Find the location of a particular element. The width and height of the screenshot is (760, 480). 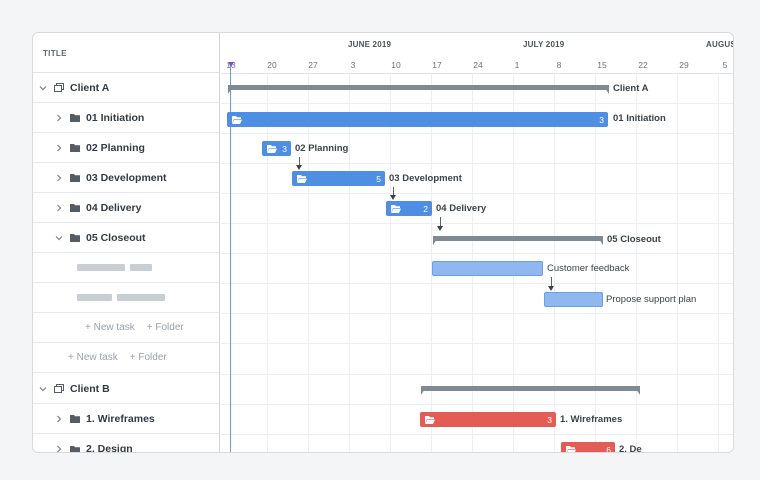

day-label: 1 is located at coordinates (517, 65).